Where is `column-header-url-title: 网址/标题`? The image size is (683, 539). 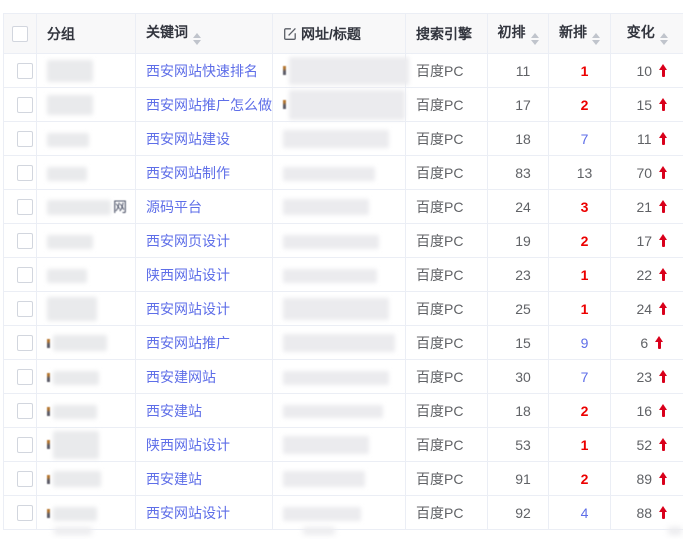
column-header-url-title: 网址/标题 is located at coordinates (339, 33).